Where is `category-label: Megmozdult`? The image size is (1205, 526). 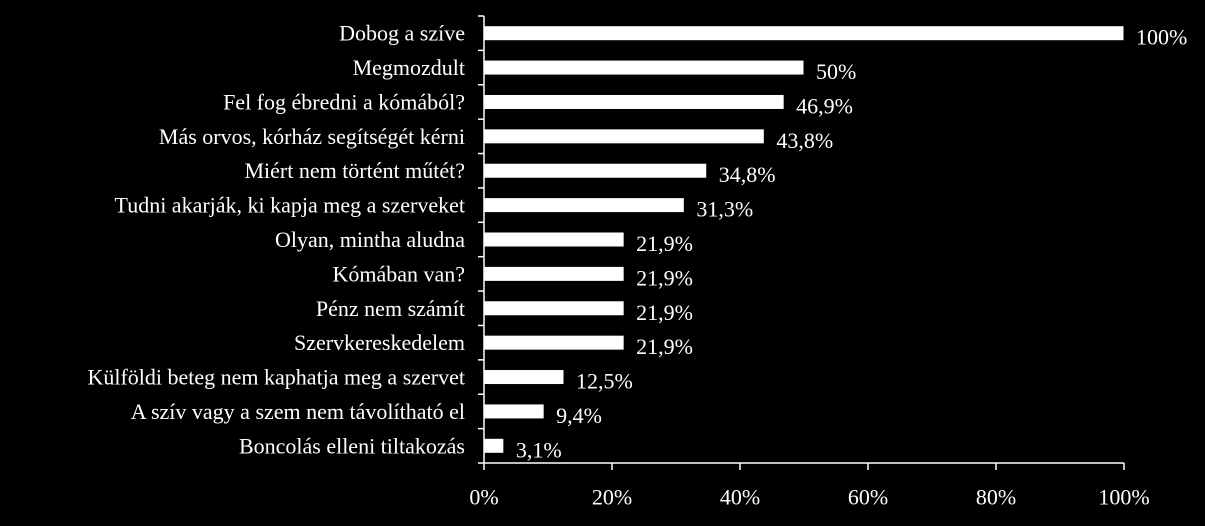 category-label: Megmozdult is located at coordinates (409, 67).